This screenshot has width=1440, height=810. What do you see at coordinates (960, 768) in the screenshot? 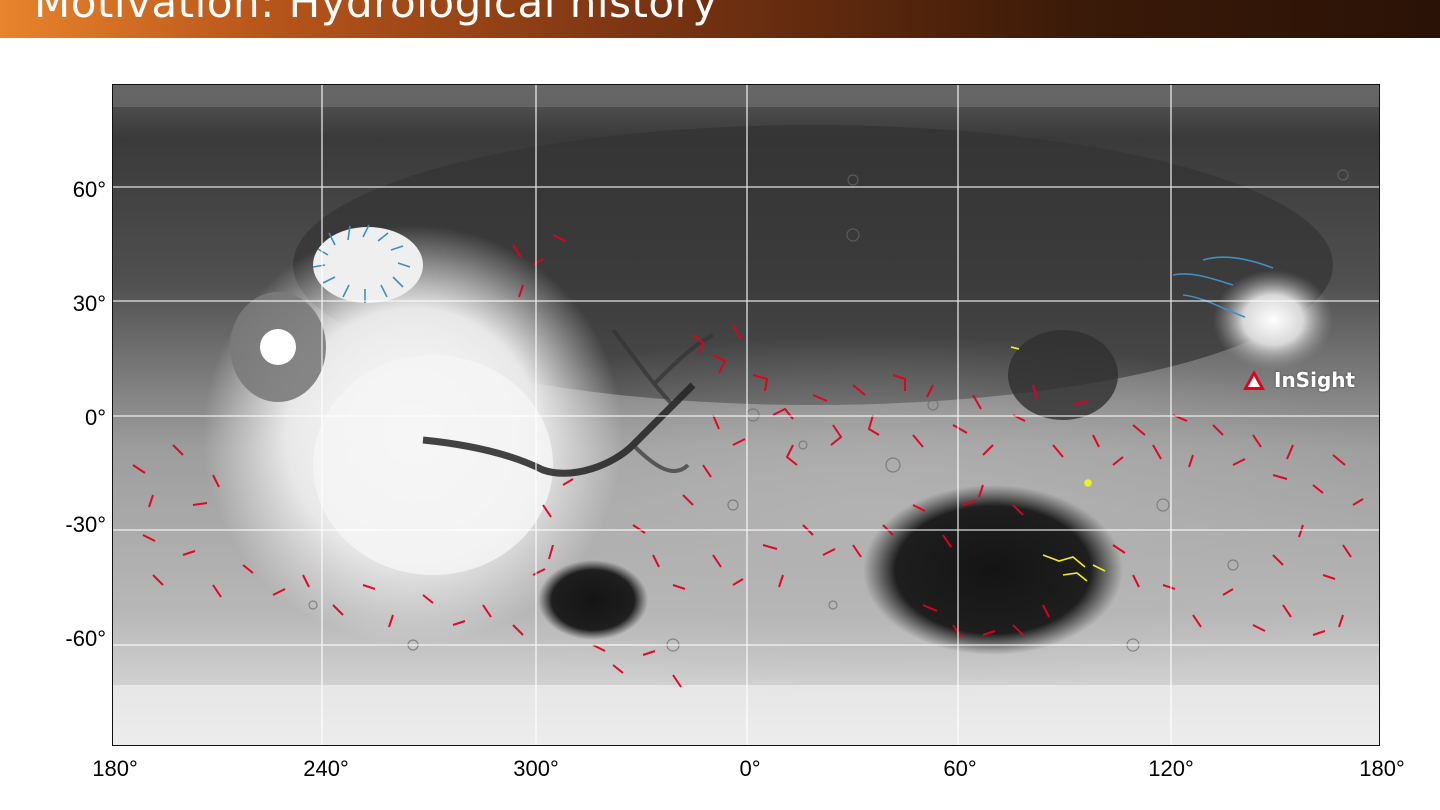
I see `lon-label-60: 60°` at bounding box center [960, 768].